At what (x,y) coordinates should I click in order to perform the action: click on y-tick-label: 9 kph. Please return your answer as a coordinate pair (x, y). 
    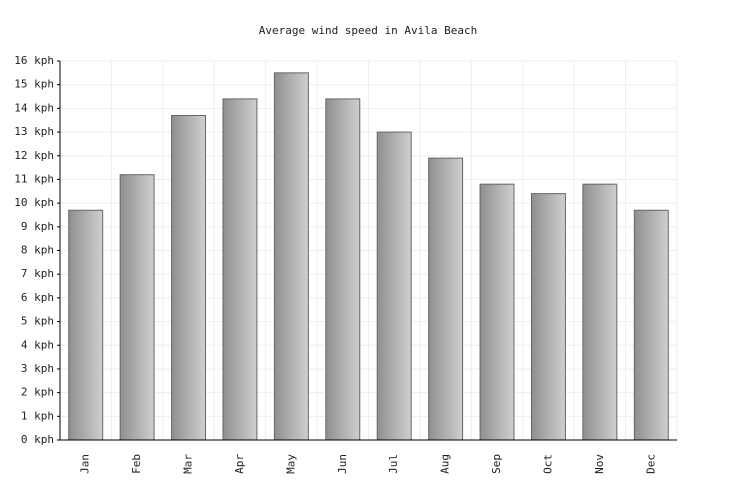
    Looking at the image, I should click on (37, 226).